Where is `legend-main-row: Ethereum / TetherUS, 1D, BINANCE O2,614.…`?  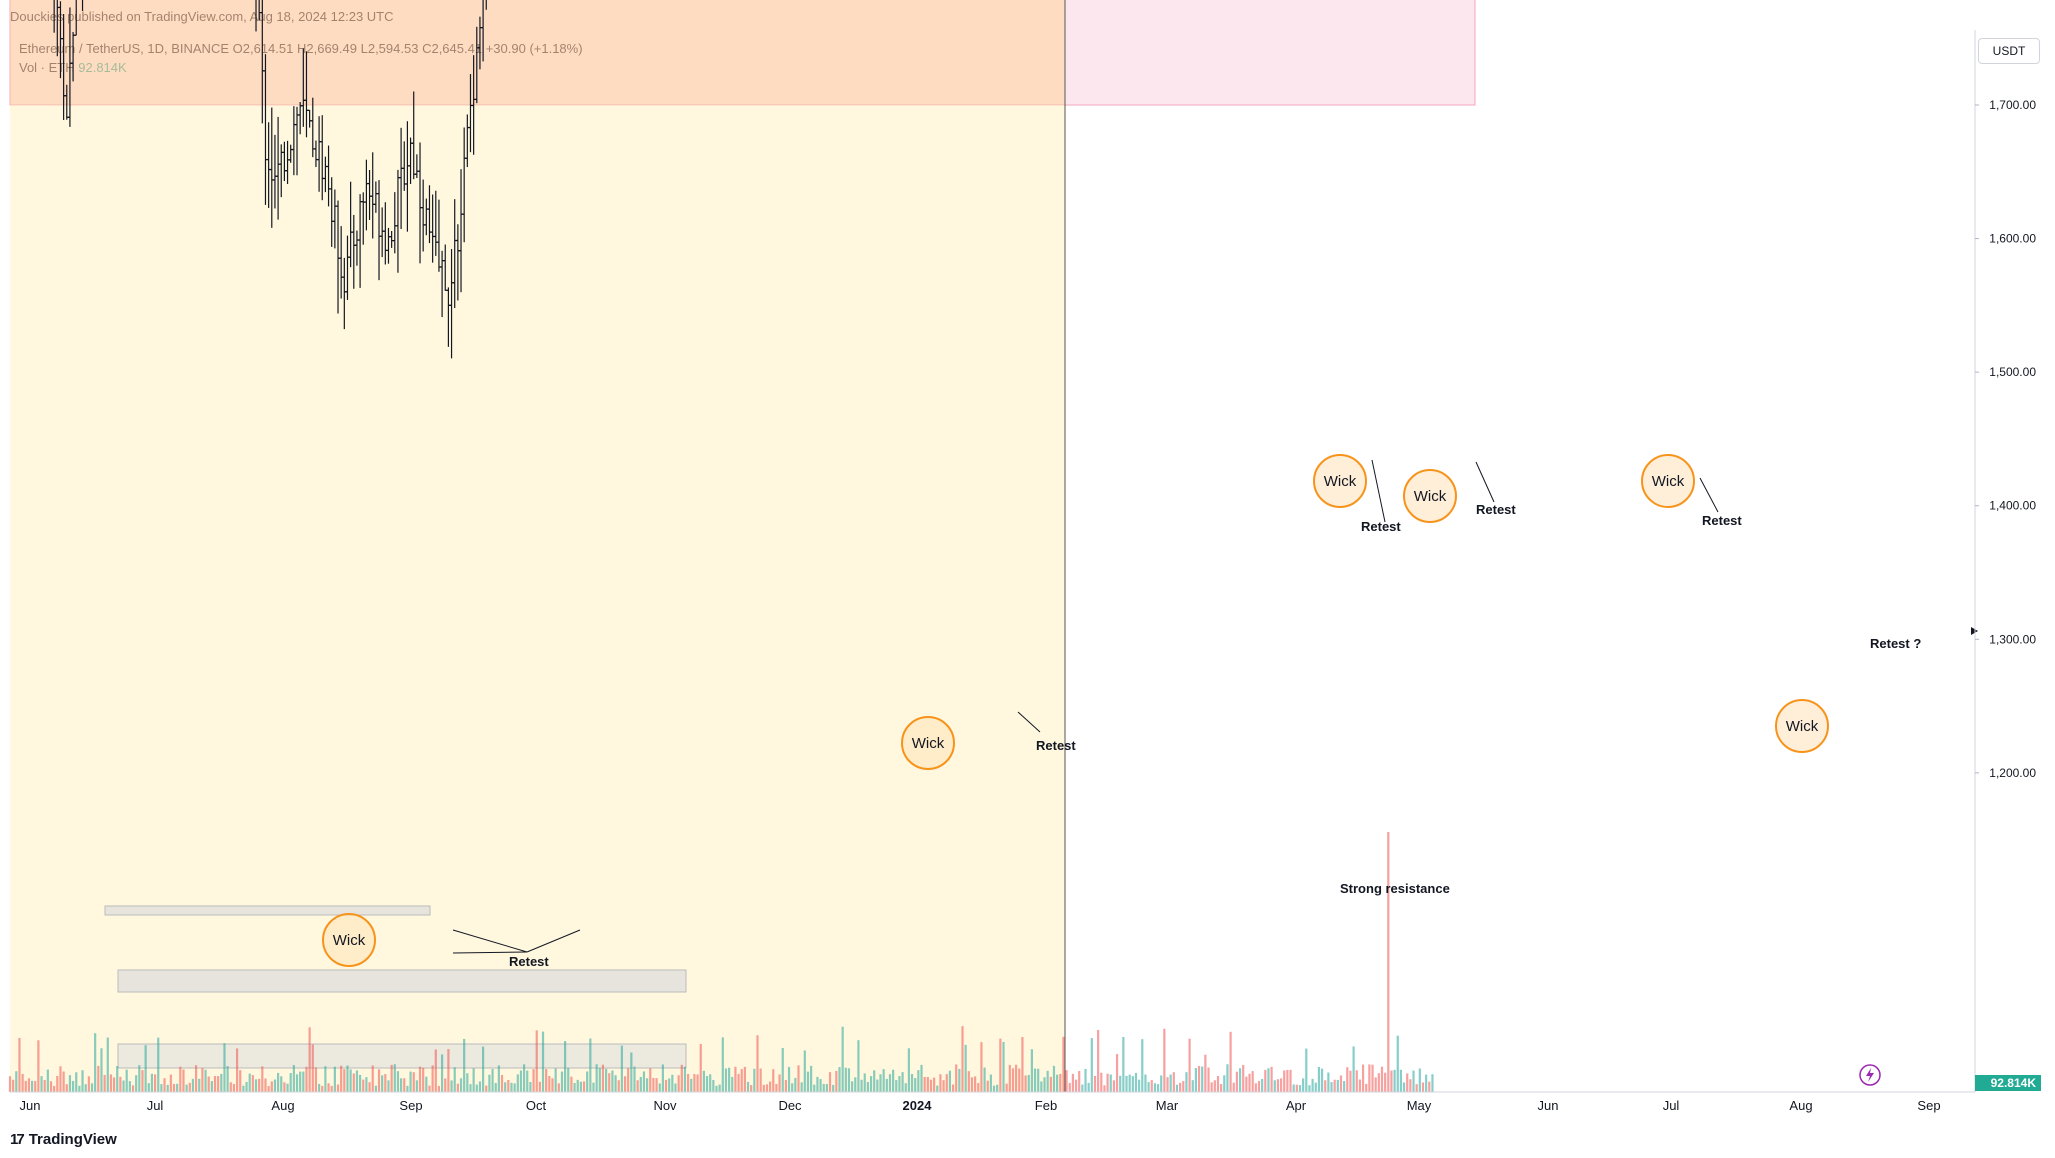
legend-main-row: Ethereum / TetherUS, 1D, BINANCE O2,614.… is located at coordinates (301, 48).